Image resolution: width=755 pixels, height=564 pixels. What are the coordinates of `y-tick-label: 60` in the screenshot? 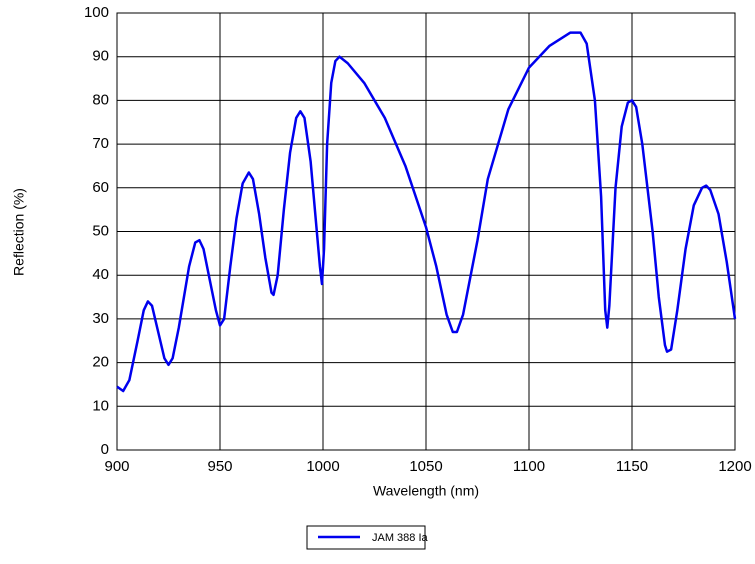 It's located at (100, 187).